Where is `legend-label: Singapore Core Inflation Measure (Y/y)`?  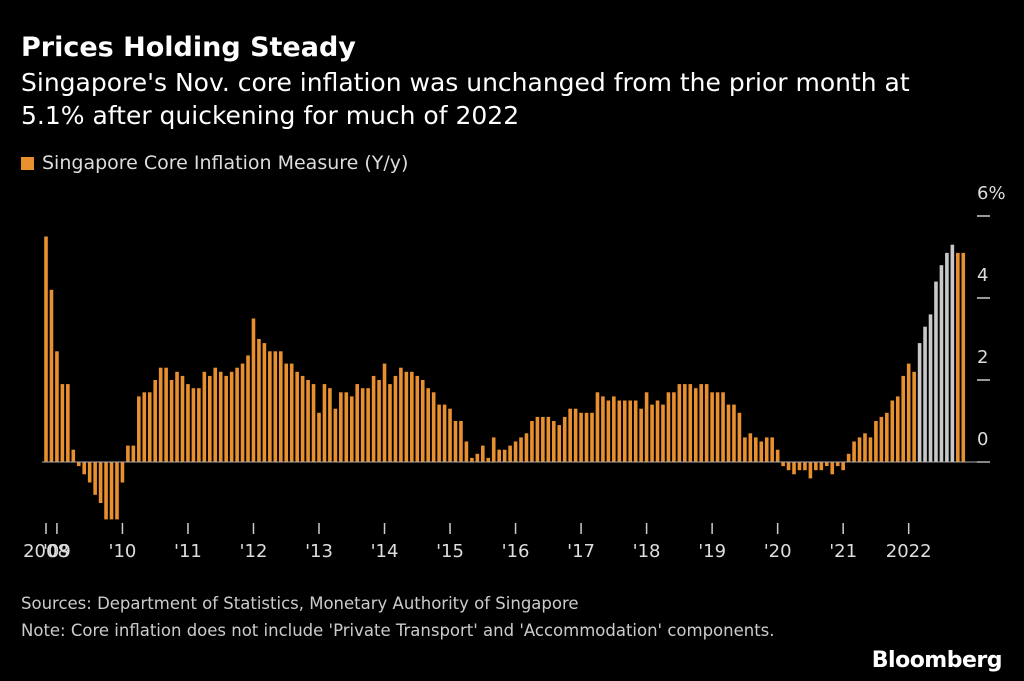 legend-label: Singapore Core Inflation Measure (Y/y) is located at coordinates (225, 163).